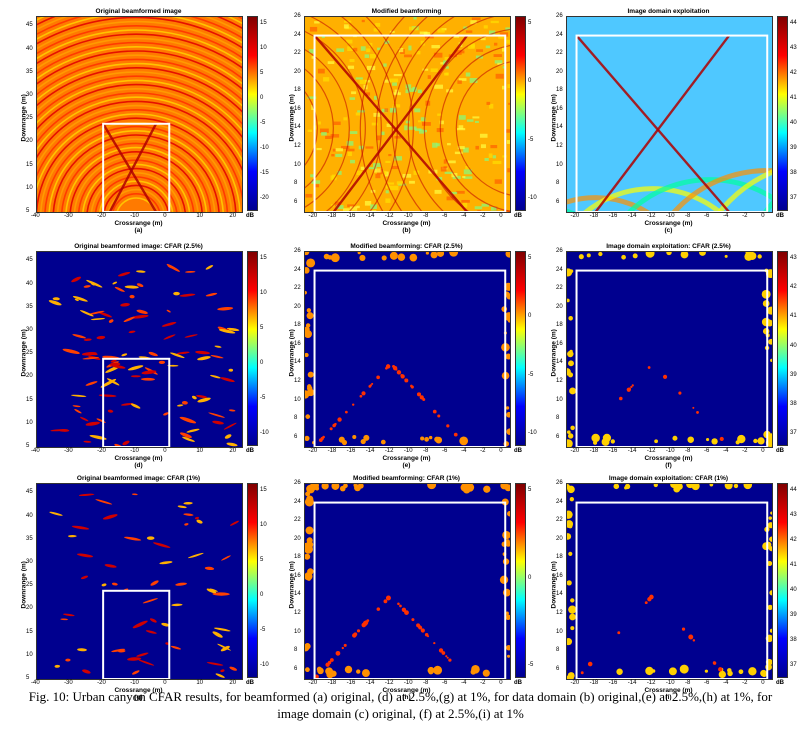 The width and height of the screenshot is (801, 750). I want to click on y-tick-label: 18, so click(559, 557).